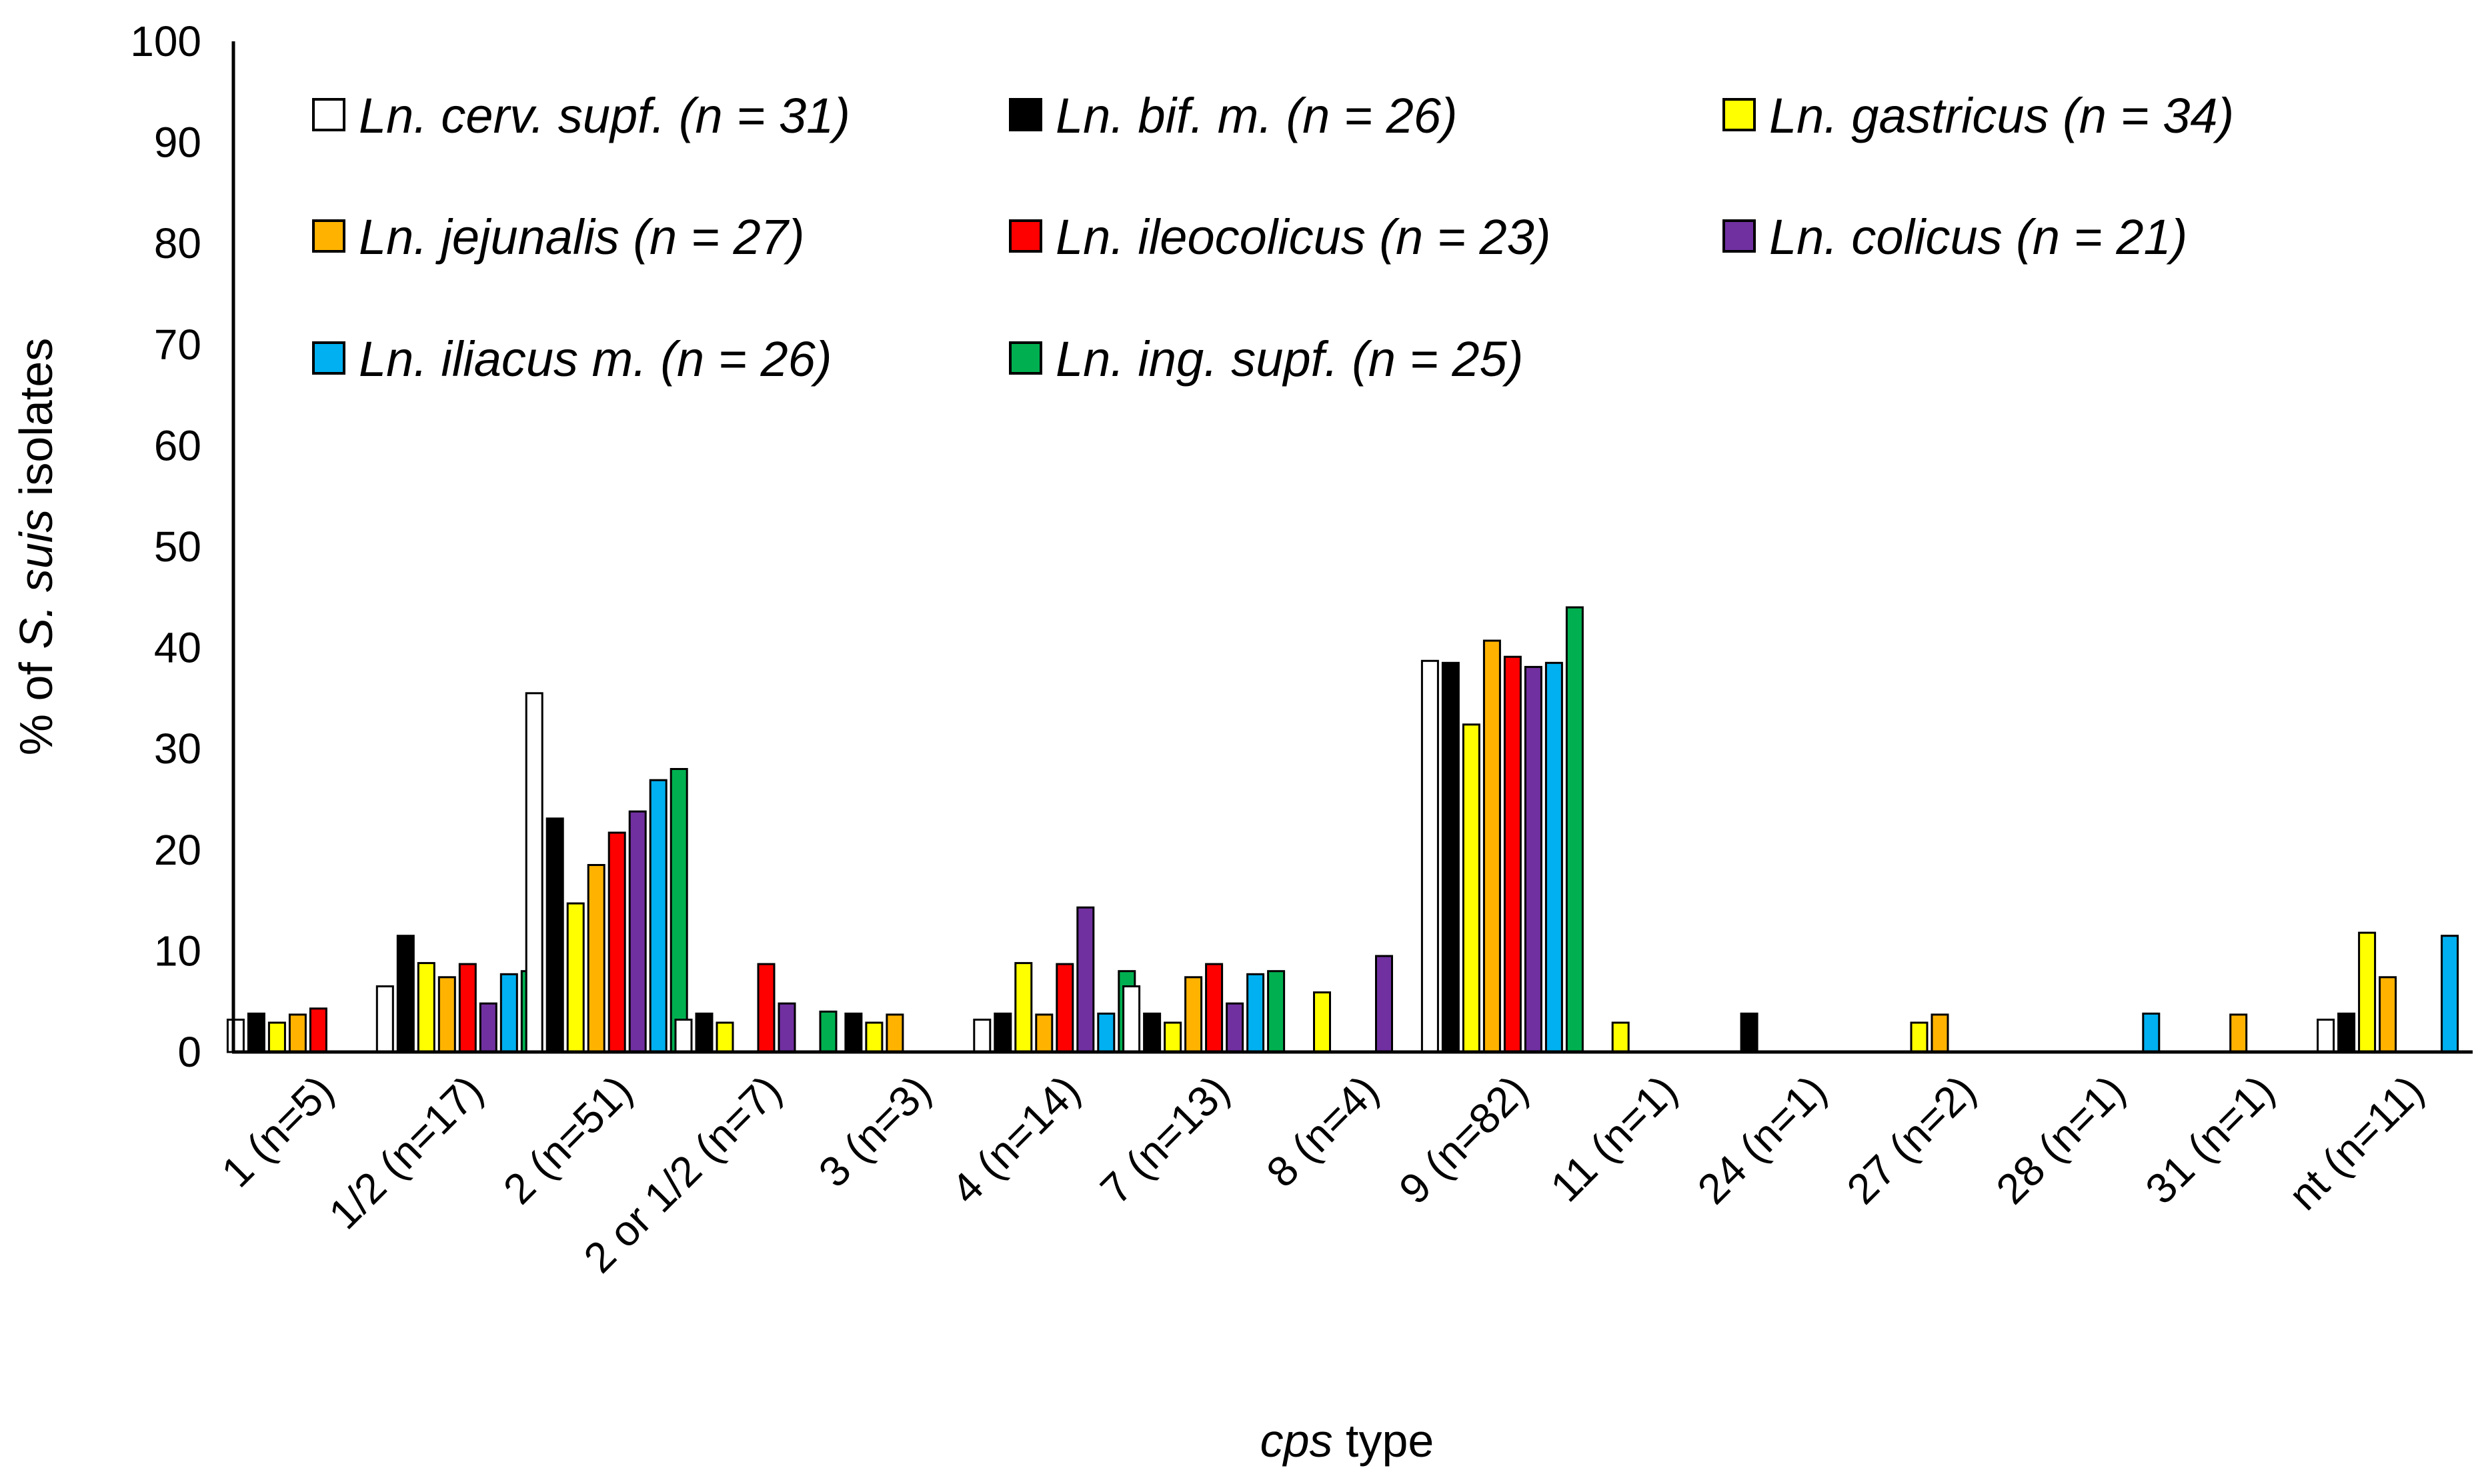  Describe the element at coordinates (177, 749) in the screenshot. I see `y-tick-label: 30` at that location.